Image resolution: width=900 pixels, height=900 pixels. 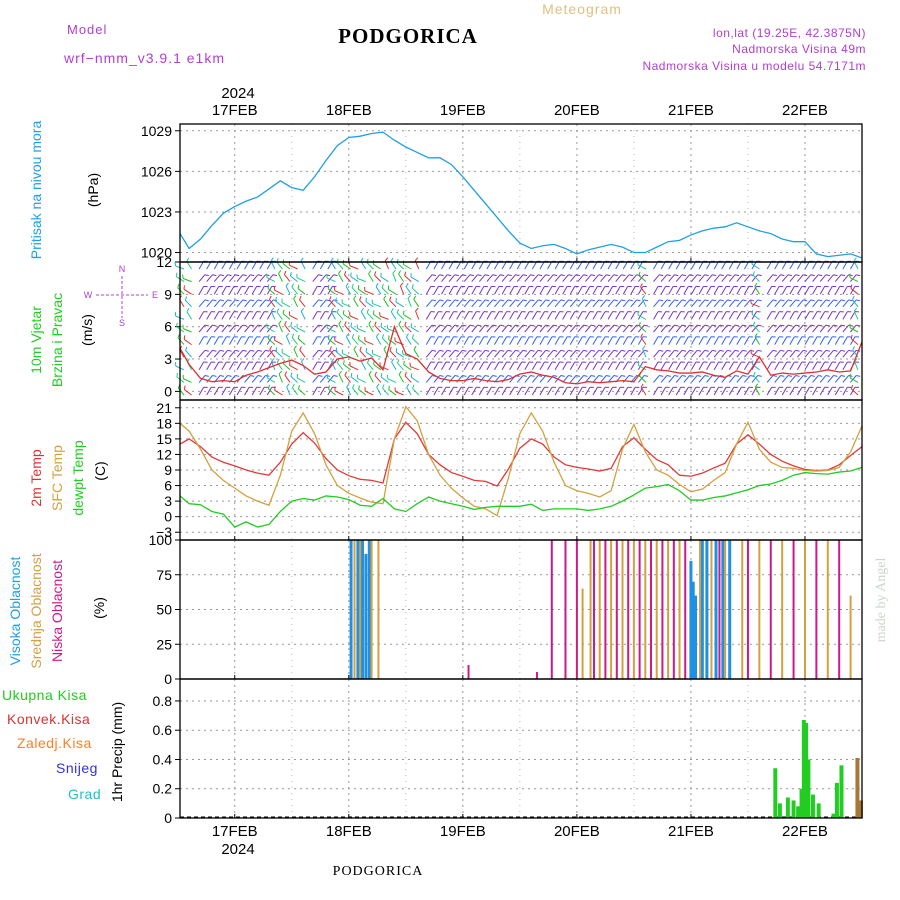 What do you see at coordinates (57, 340) in the screenshot?
I see `wind-ylabel-2: Brzina i Pravac` at bounding box center [57, 340].